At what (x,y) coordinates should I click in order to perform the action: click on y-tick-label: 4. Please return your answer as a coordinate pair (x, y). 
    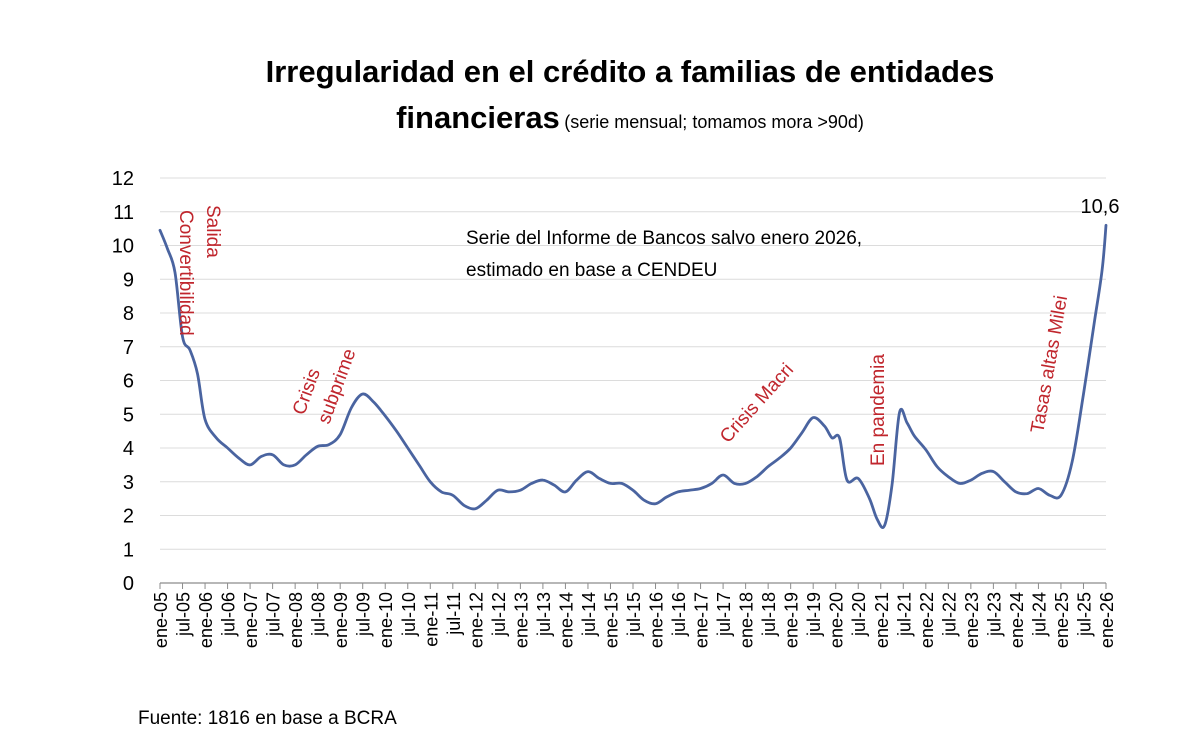
    Looking at the image, I should click on (128, 449).